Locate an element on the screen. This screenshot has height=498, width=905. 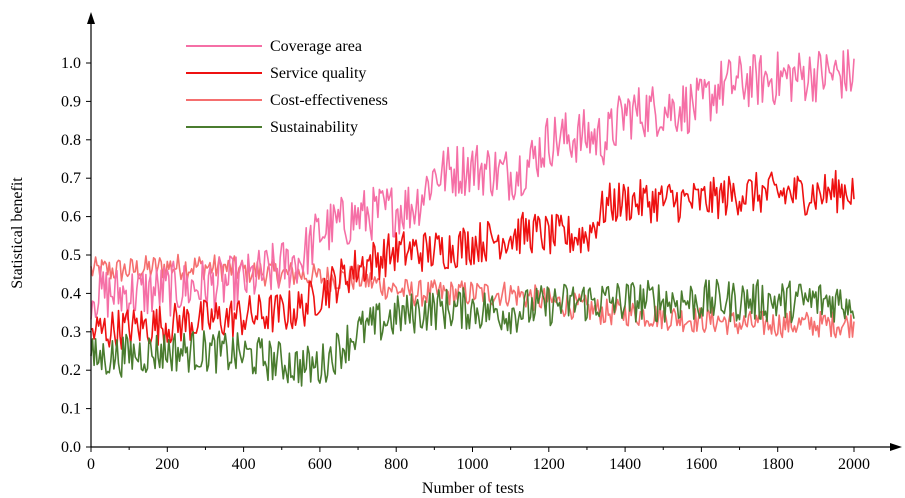
y-tick-label: 0.1 is located at coordinates (71, 409).